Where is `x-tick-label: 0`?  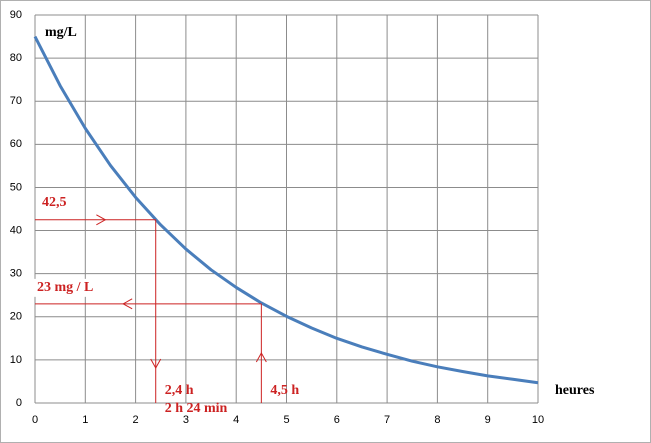 x-tick-label: 0 is located at coordinates (35, 420).